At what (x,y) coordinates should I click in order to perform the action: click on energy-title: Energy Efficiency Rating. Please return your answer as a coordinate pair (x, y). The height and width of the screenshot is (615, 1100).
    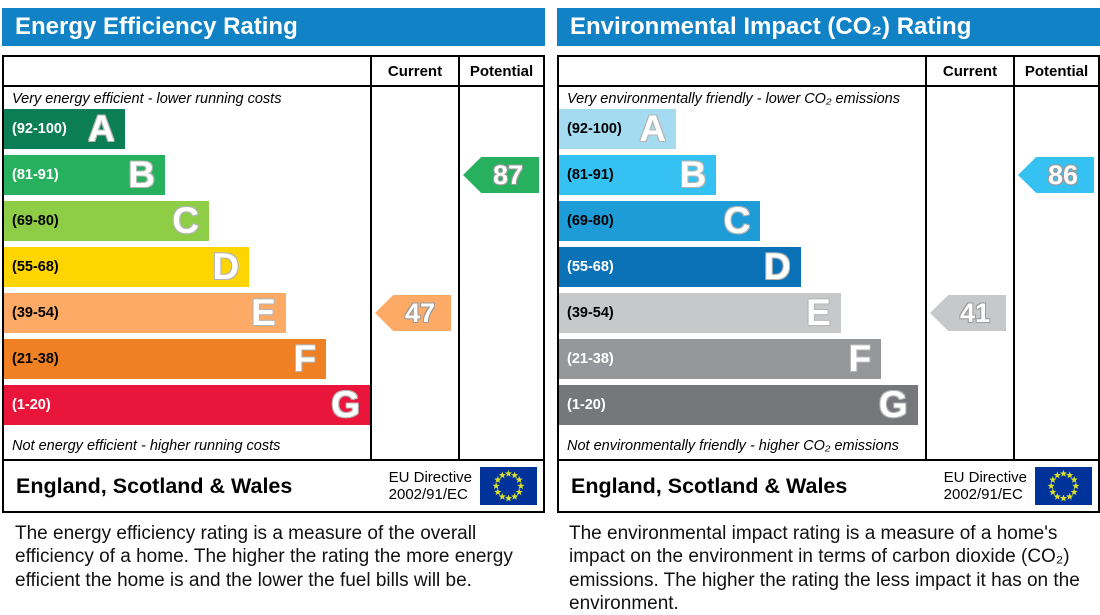
    Looking at the image, I should click on (156, 26).